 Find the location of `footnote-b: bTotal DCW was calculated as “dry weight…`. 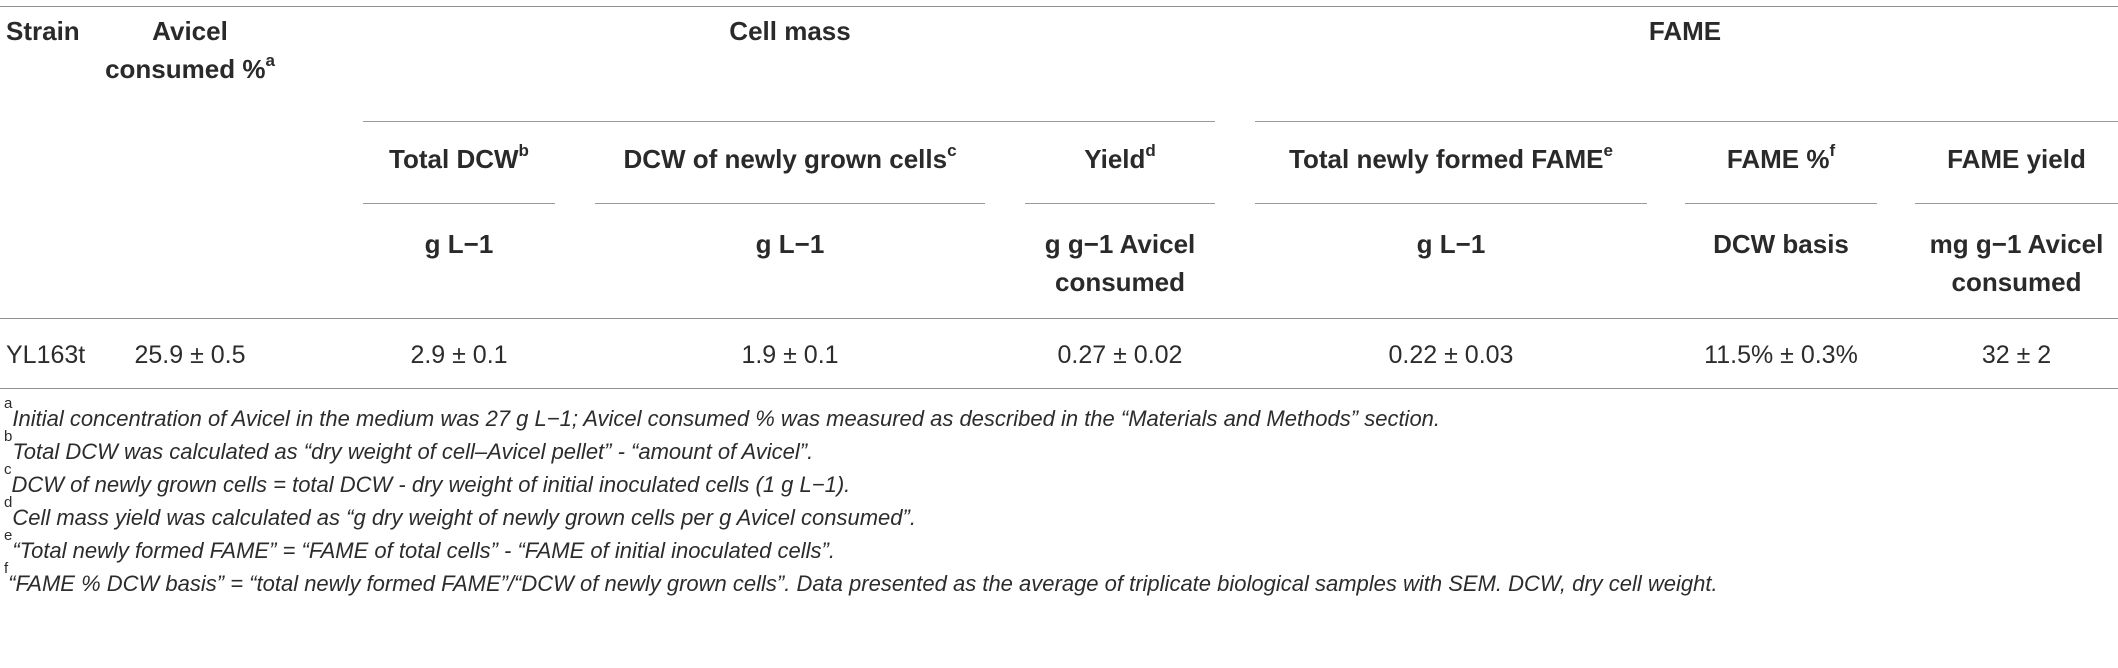

footnote-b: bTotal DCW was calculated as “dry weight… is located at coordinates (409, 446).